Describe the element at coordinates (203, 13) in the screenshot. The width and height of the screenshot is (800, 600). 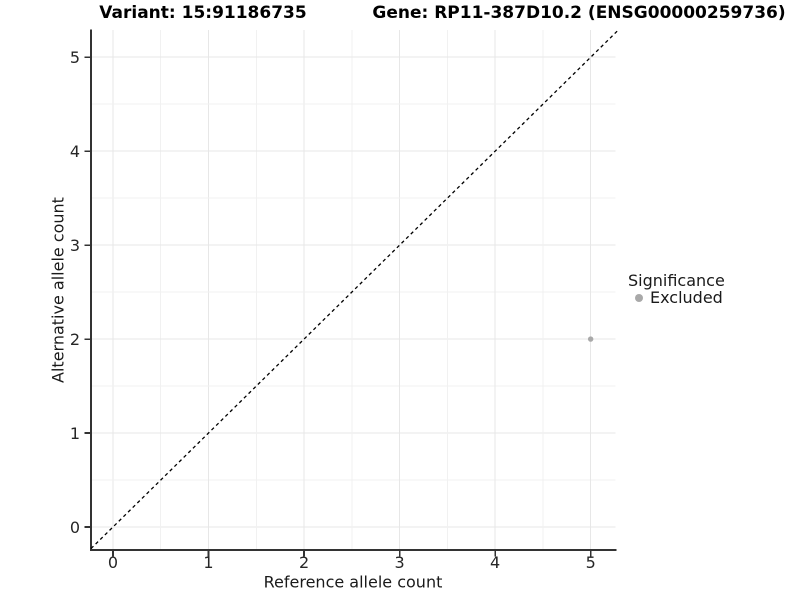
I see `plot-title-variant: Variant: 15:91186735` at that location.